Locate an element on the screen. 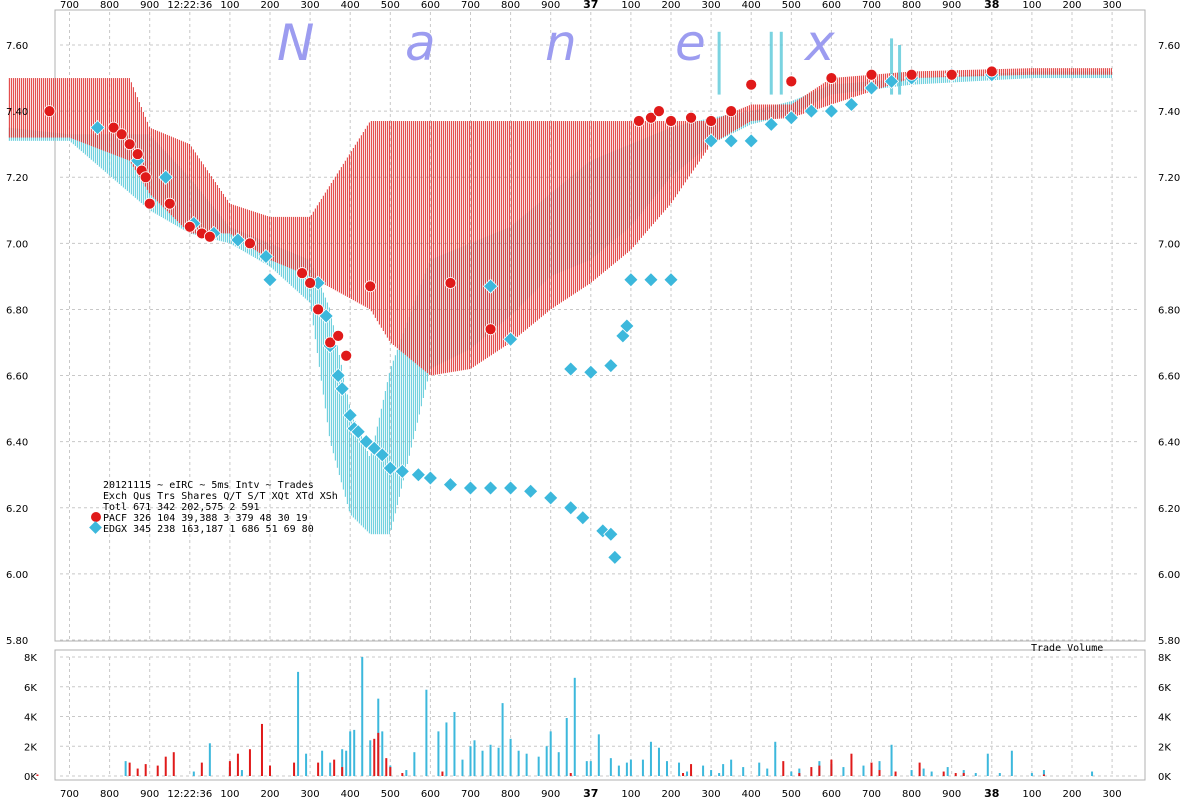  watermark-letter: N is located at coordinates (295, 43).